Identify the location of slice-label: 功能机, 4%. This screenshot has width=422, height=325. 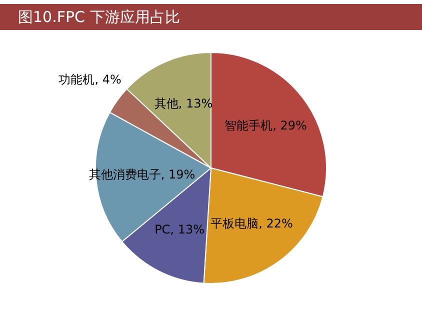
(90, 80).